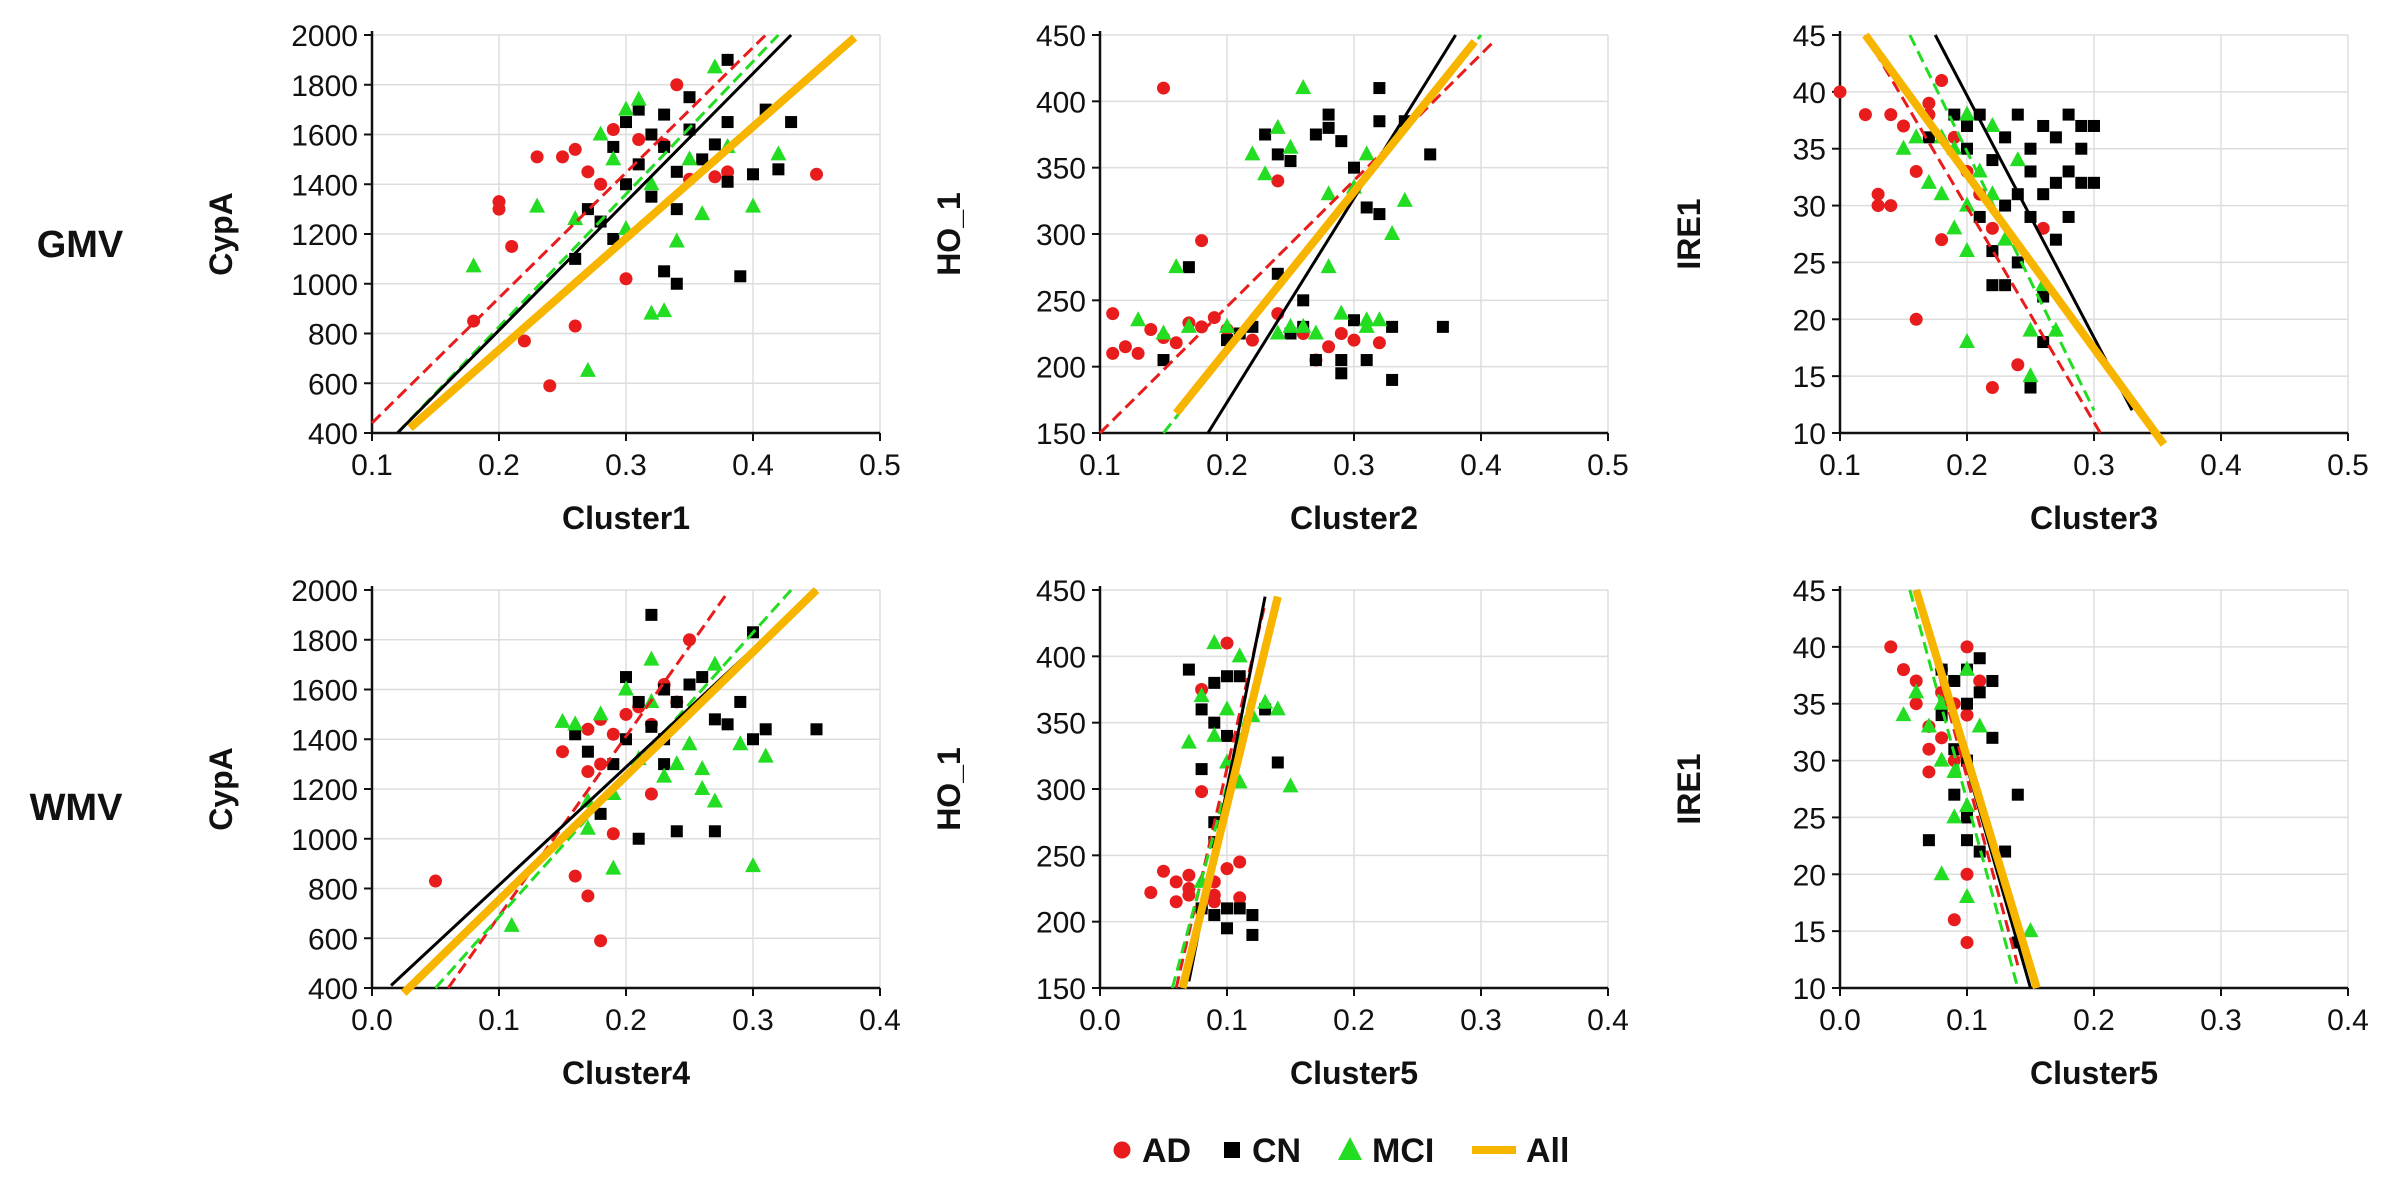 The image size is (2399, 1190). I want to click on fit-line-cn, so click(1331, 234).